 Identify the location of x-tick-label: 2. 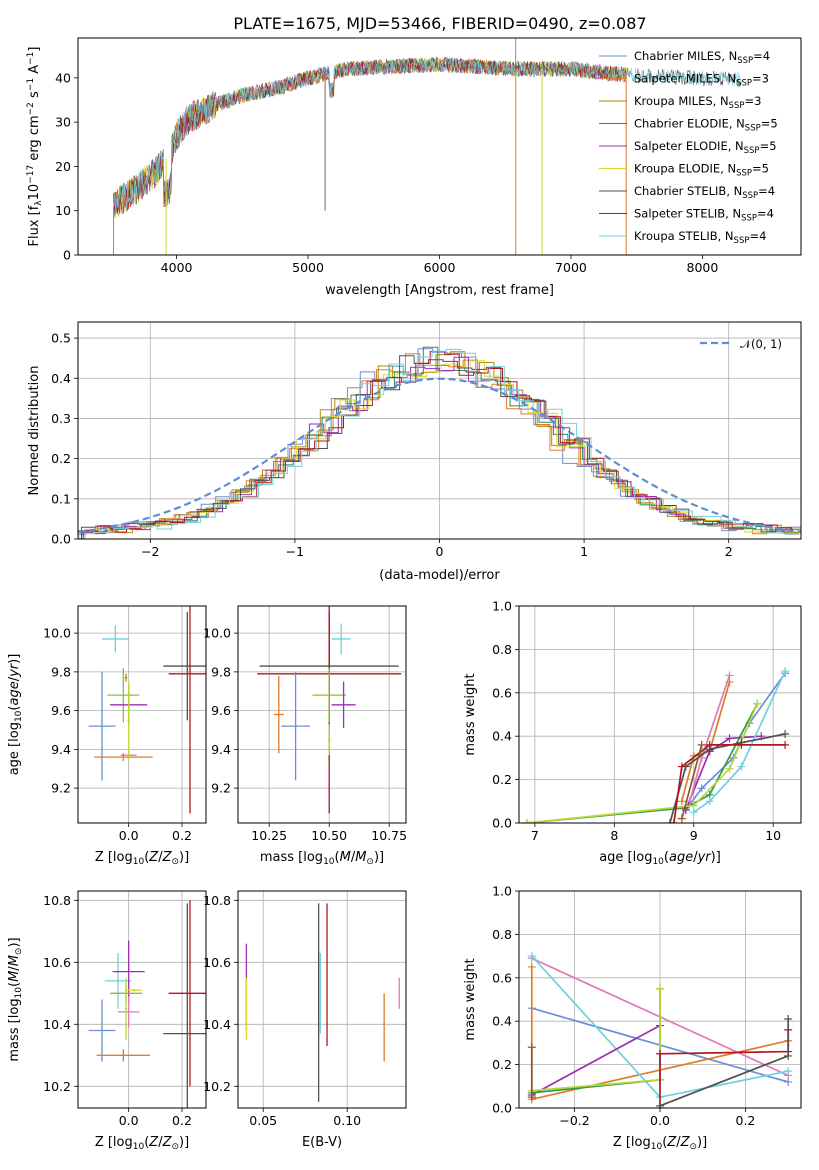
(729, 551).